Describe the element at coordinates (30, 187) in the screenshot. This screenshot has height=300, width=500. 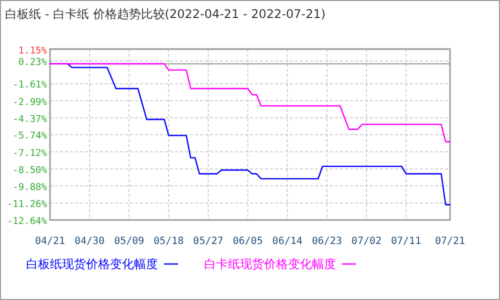
I see `y-tick-label: -9.88%` at that location.